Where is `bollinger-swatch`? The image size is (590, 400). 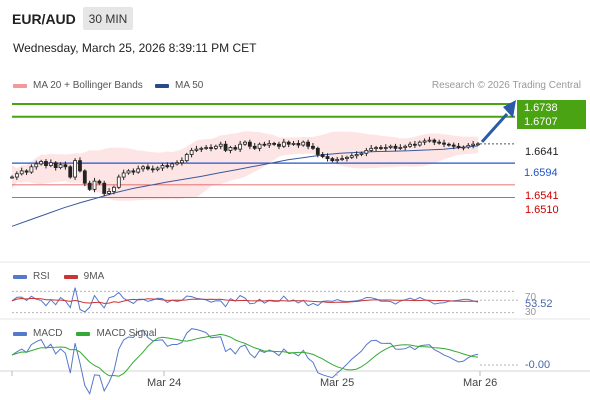 bollinger-swatch is located at coordinates (20, 85).